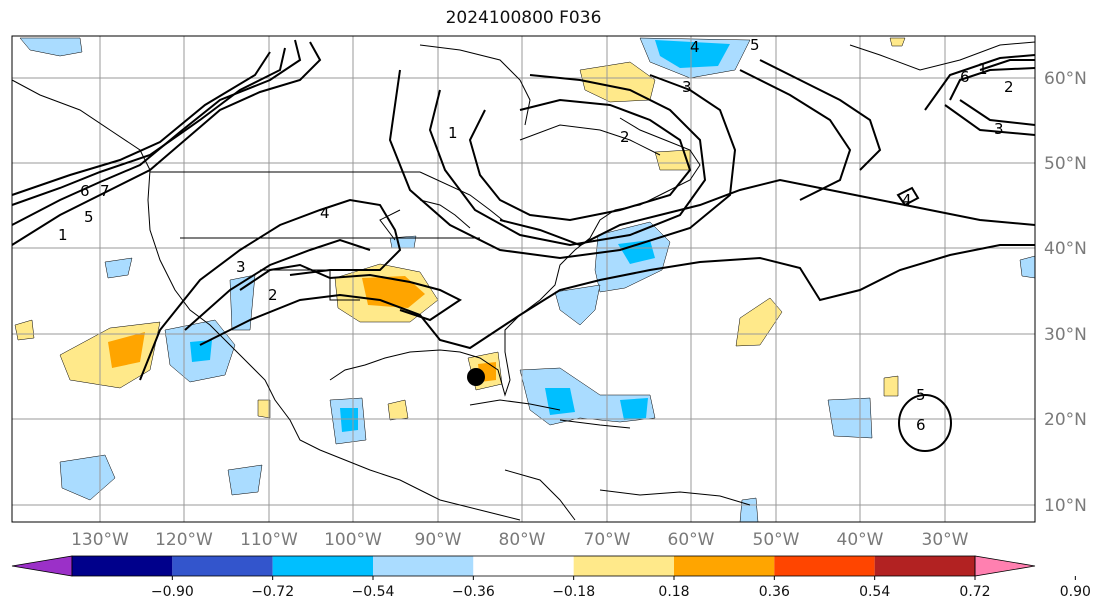 This screenshot has width=1105, height=615. What do you see at coordinates (774, 592) in the screenshot?
I see `colorbar-label: 0.36` at bounding box center [774, 592].